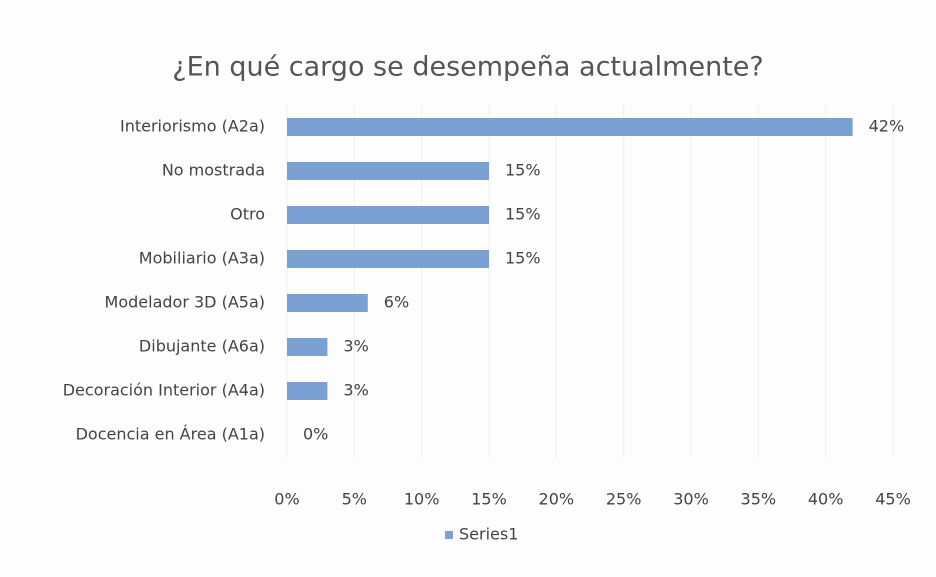 The width and height of the screenshot is (936, 577). What do you see at coordinates (488, 534) in the screenshot?
I see `legend-label: Series1` at bounding box center [488, 534].